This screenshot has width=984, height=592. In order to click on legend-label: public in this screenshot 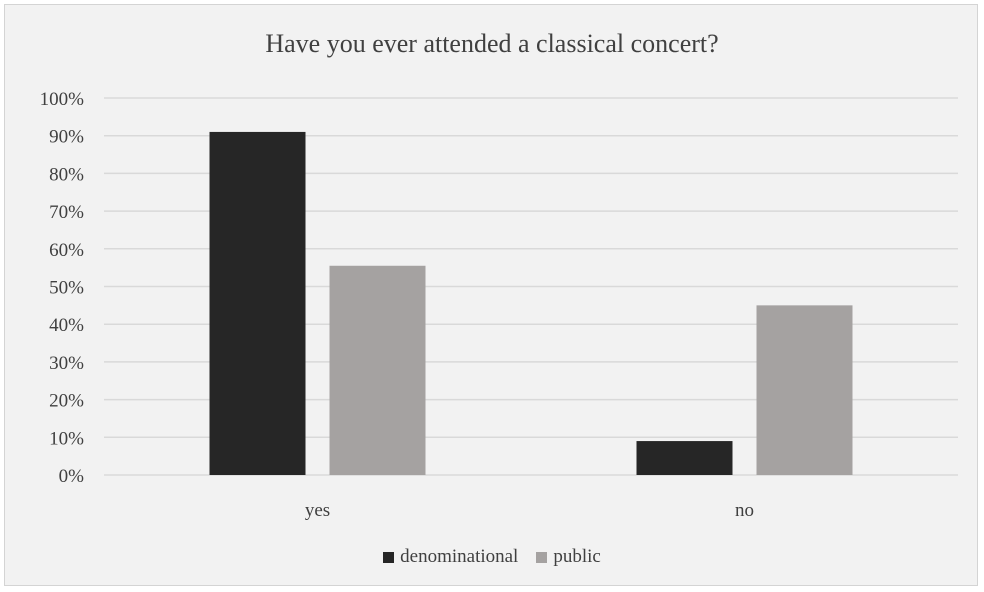, I will do `click(577, 556)`.